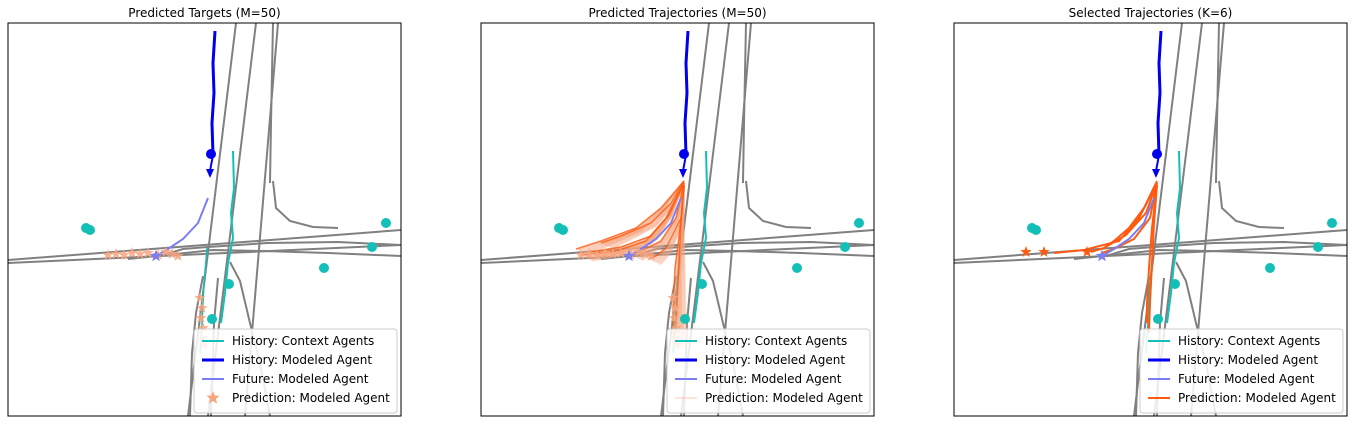 This screenshot has height=424, width=1353. I want to click on legend-handle-prediction, so click(213, 397).